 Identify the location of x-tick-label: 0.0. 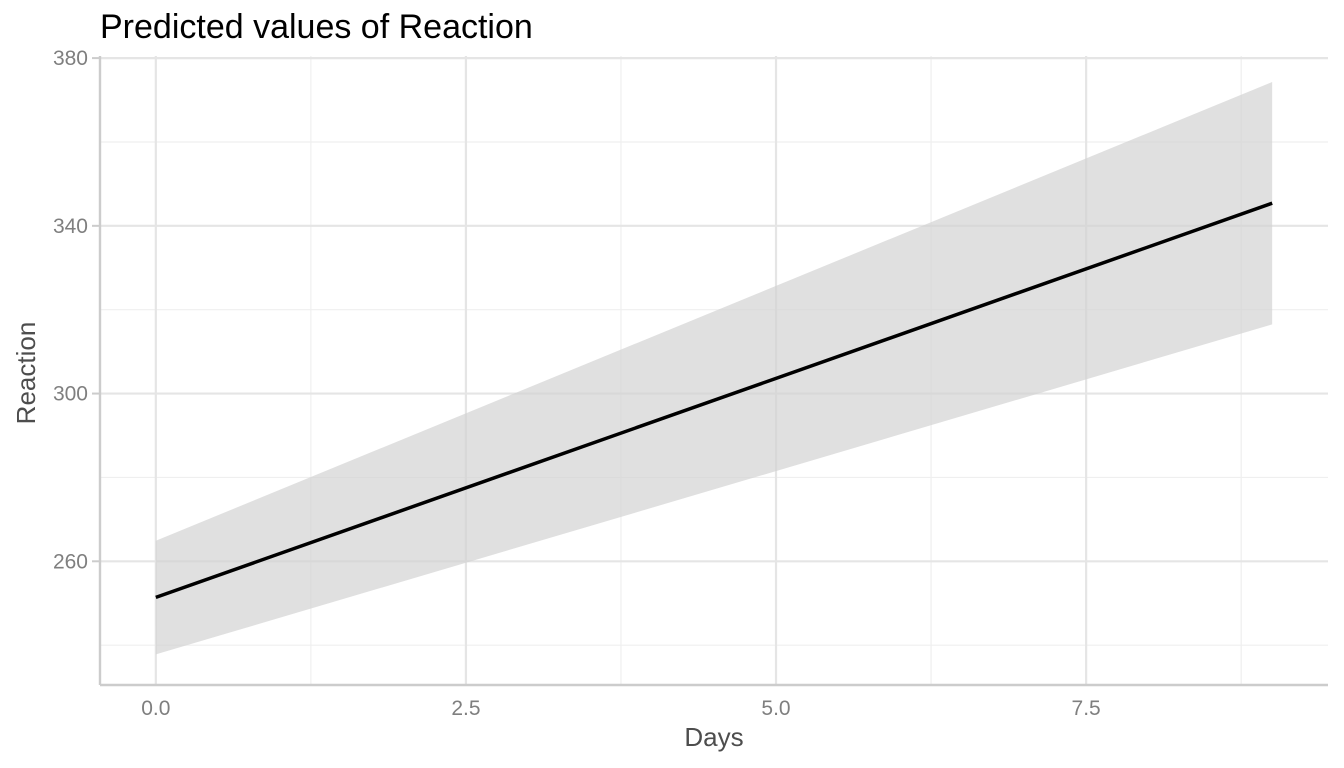
(155, 708).